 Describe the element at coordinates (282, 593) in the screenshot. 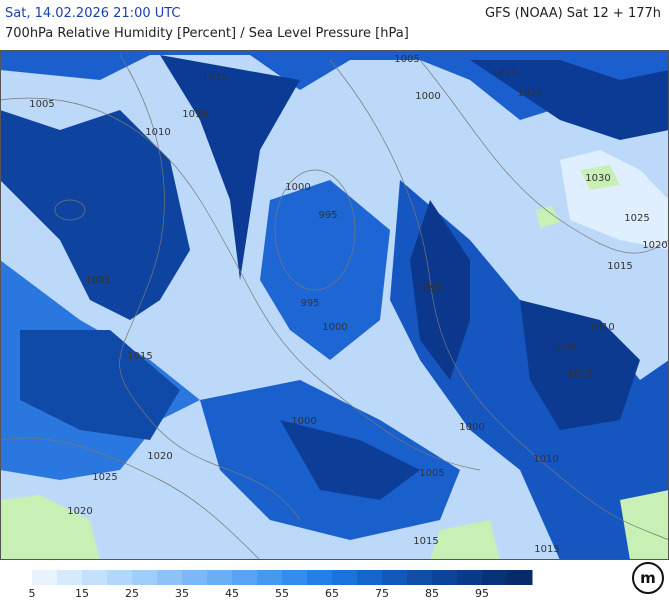

I see `colorbar-label: 55` at that location.